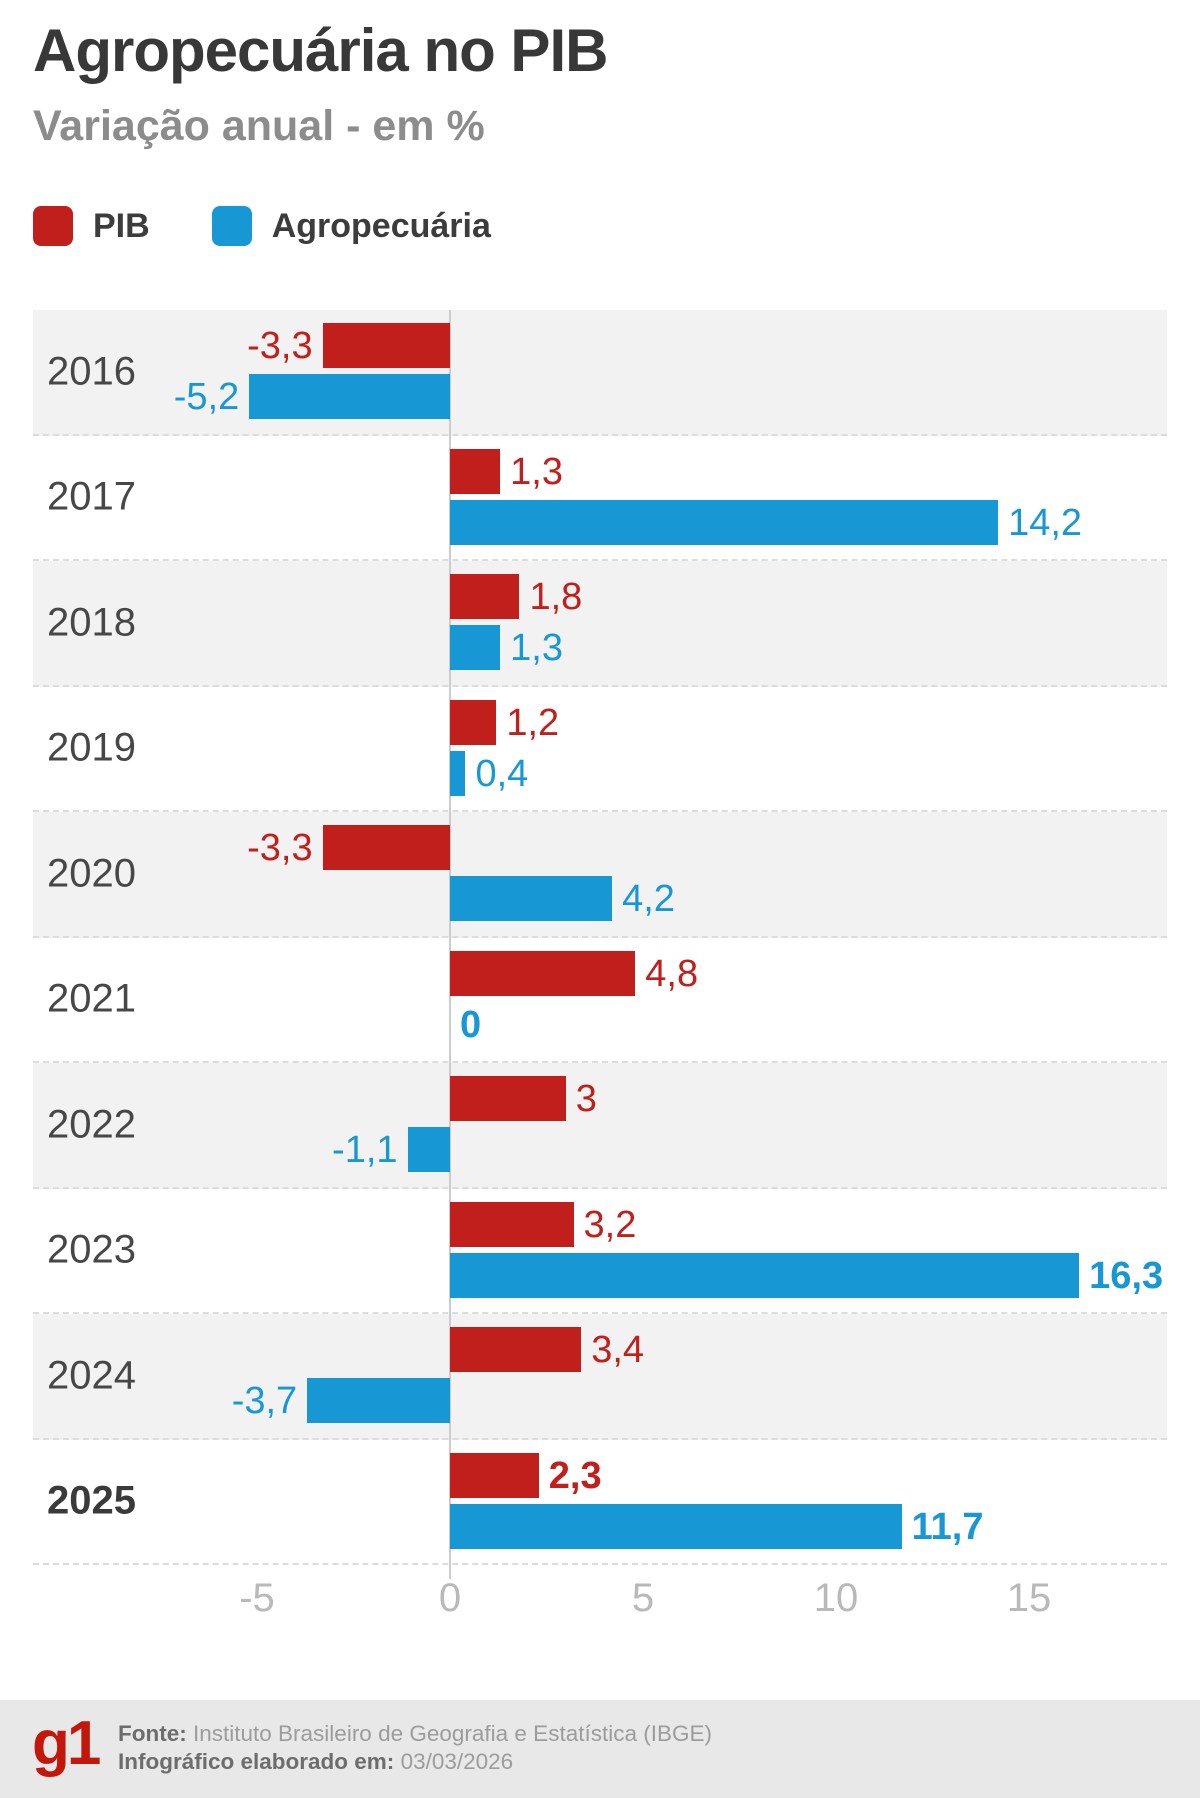 The image size is (1200, 1798). I want to click on chart-row-2025: 2025 2,3 11,7, so click(600, 1502).